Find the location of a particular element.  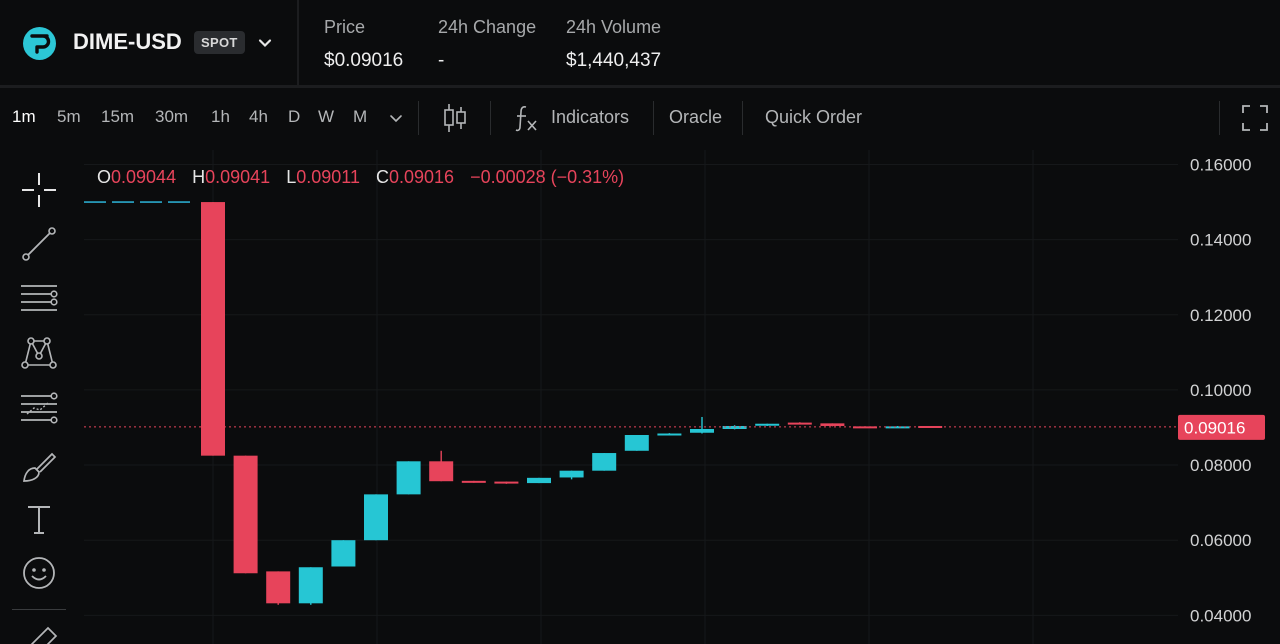

y-axis-tick-label: 0.08000 is located at coordinates (1220, 465).